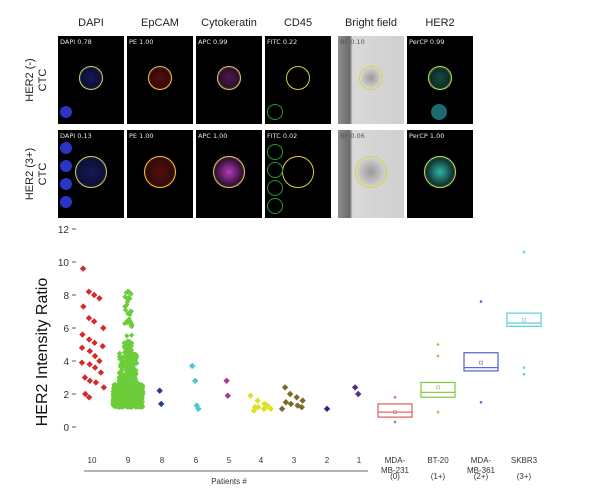 This screenshot has width=592, height=498. I want to click on channel-label: EpCAM, so click(160, 23).